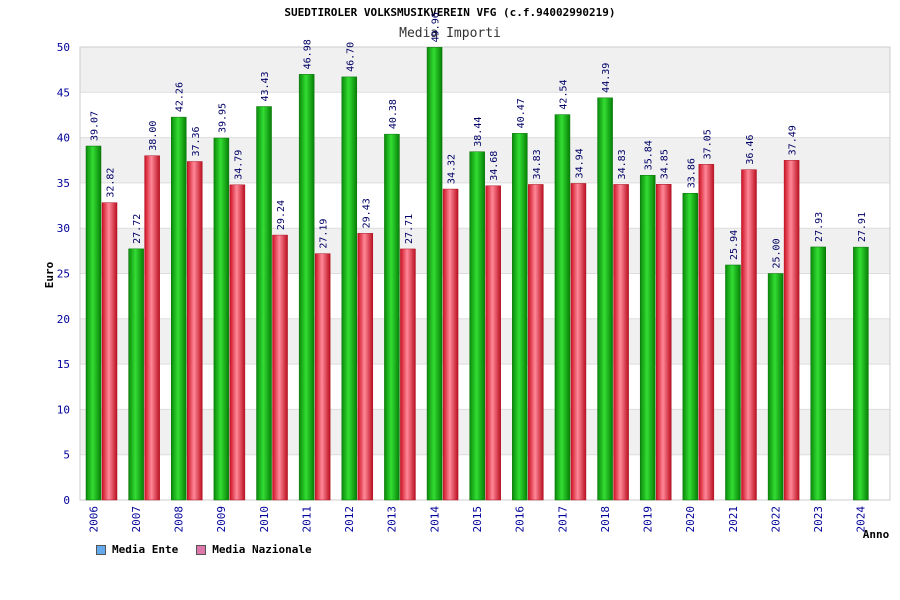 The width and height of the screenshot is (900, 600). What do you see at coordinates (66, 500) in the screenshot?
I see `y-tick-label: 0` at bounding box center [66, 500].